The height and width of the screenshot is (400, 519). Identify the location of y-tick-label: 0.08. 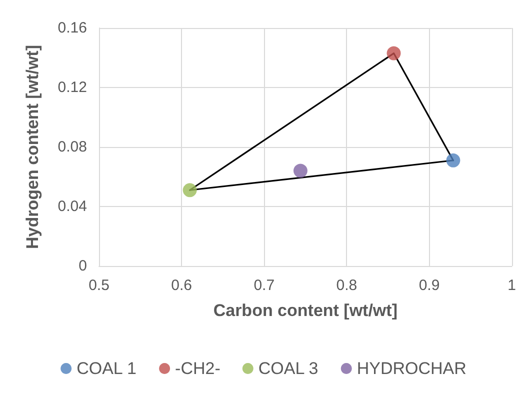
(72, 147).